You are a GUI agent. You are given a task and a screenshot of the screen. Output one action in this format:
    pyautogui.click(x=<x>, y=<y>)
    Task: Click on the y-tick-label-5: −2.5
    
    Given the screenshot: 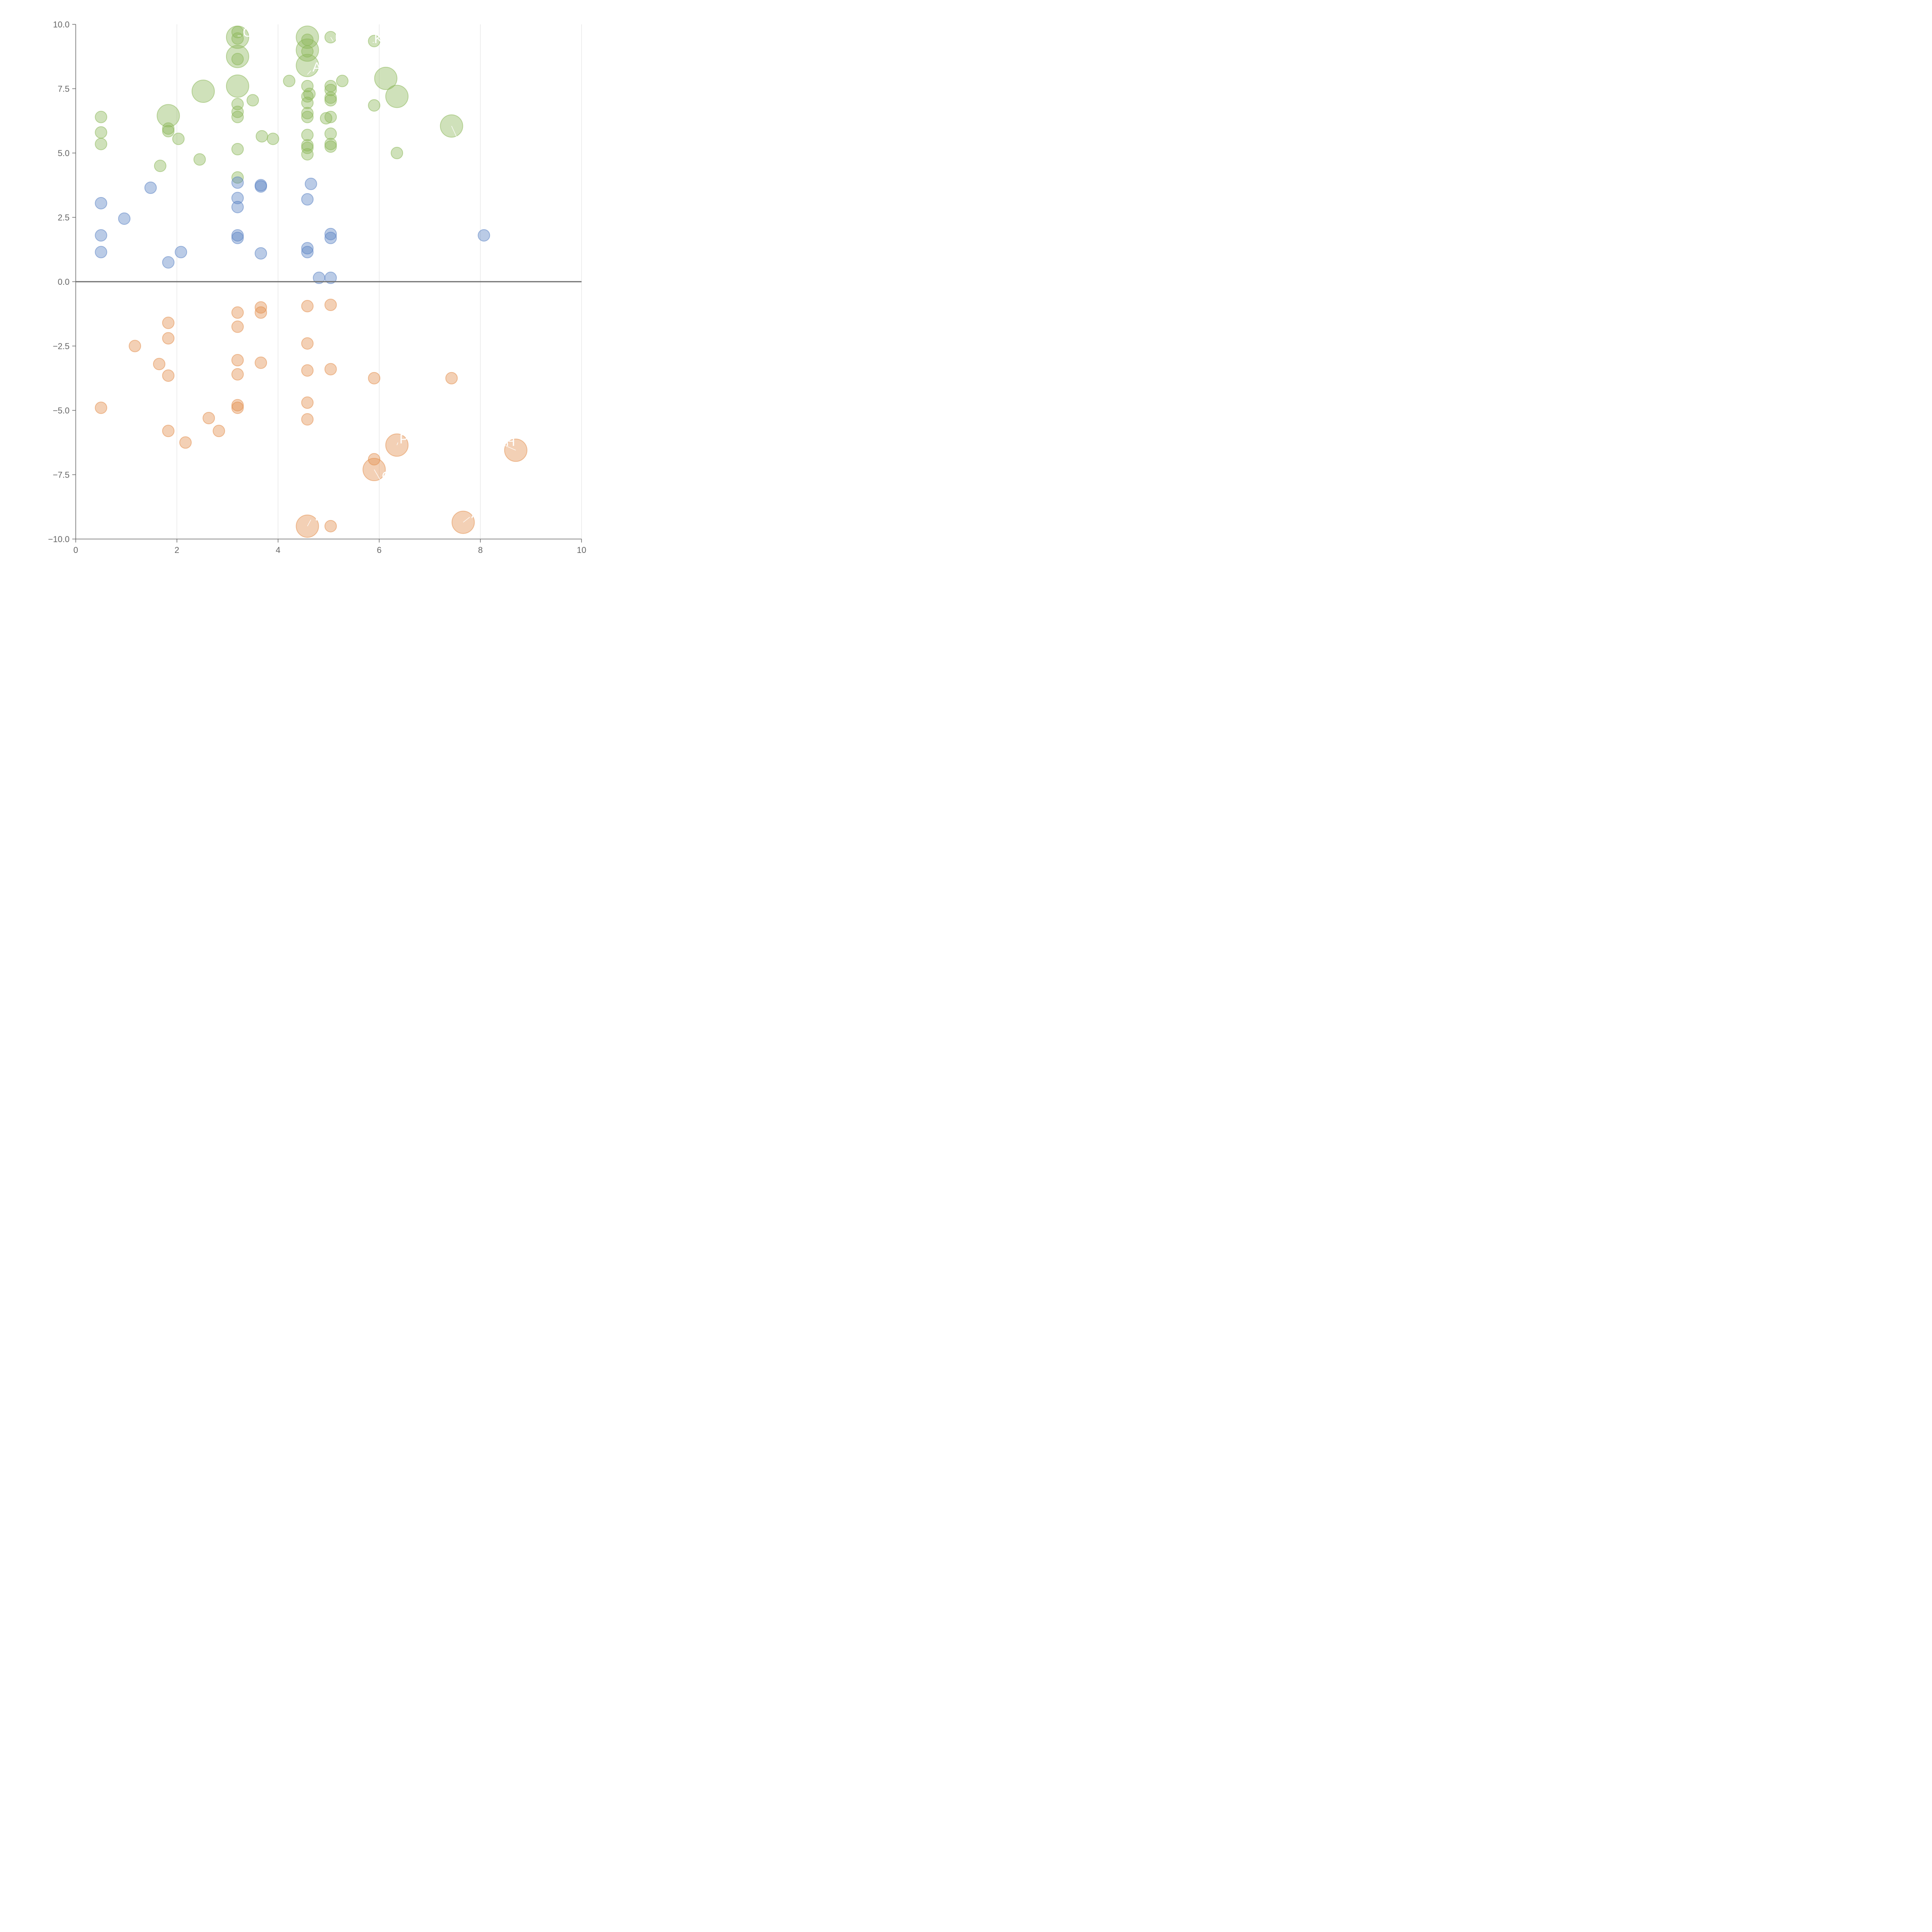 What is the action you would take?
    pyautogui.click(x=62, y=346)
    